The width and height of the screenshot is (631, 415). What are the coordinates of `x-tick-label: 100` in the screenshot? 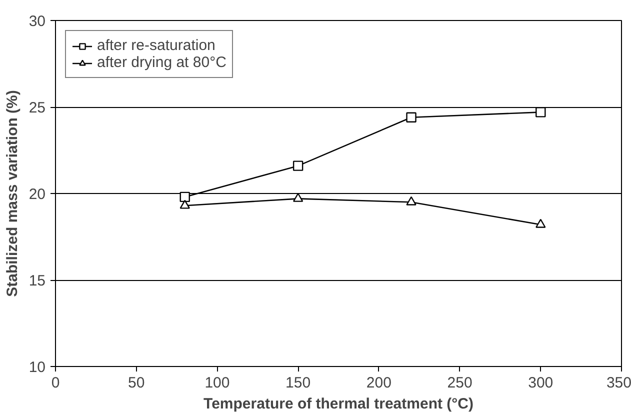 It's located at (217, 383).